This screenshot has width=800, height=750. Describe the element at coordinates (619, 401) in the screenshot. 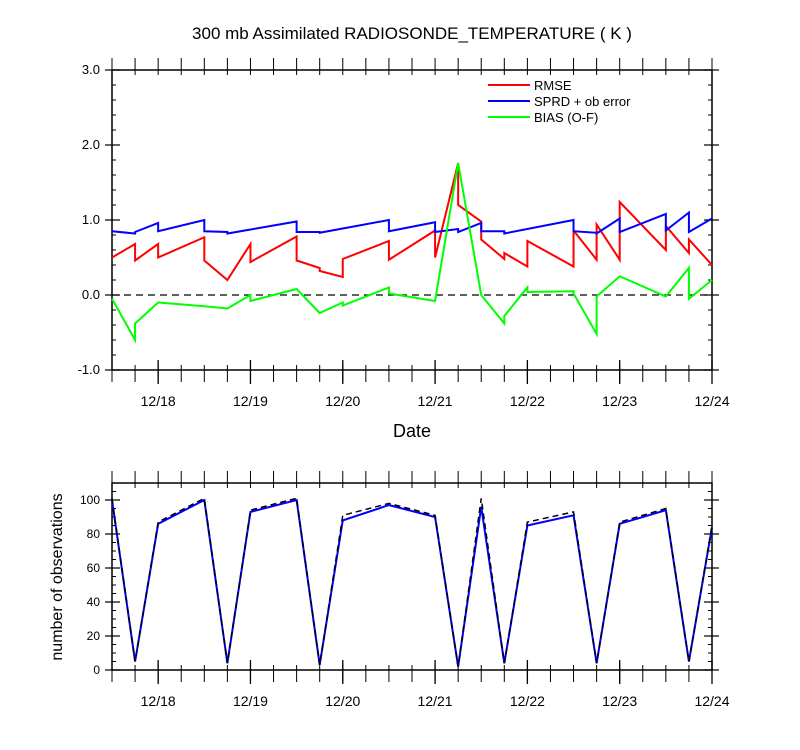

I see `top-x-tick-label: 12/23` at that location.